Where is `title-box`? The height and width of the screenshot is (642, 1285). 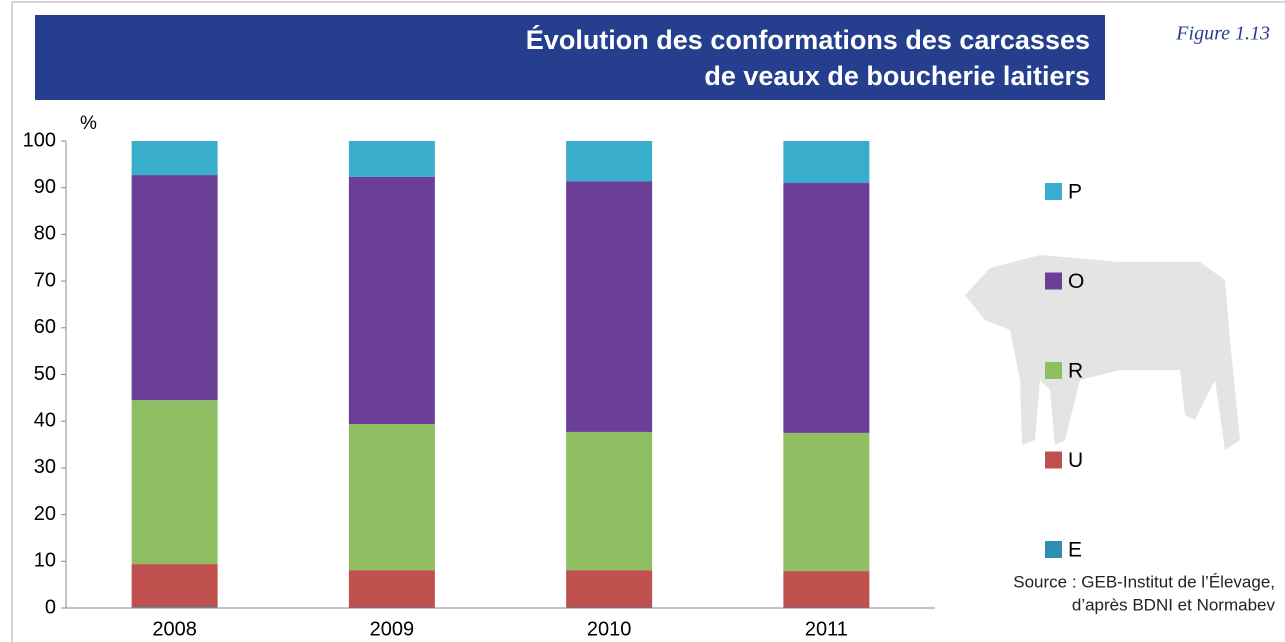
title-box is located at coordinates (570, 57).